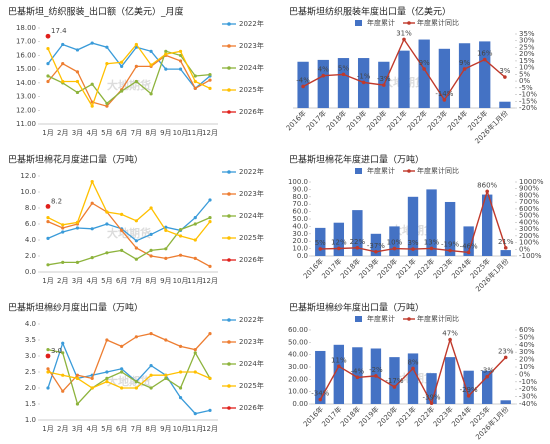  What do you see at coordinates (195, 133) in the screenshot?
I see `x-tick-label: 11月` at bounding box center [195, 133].